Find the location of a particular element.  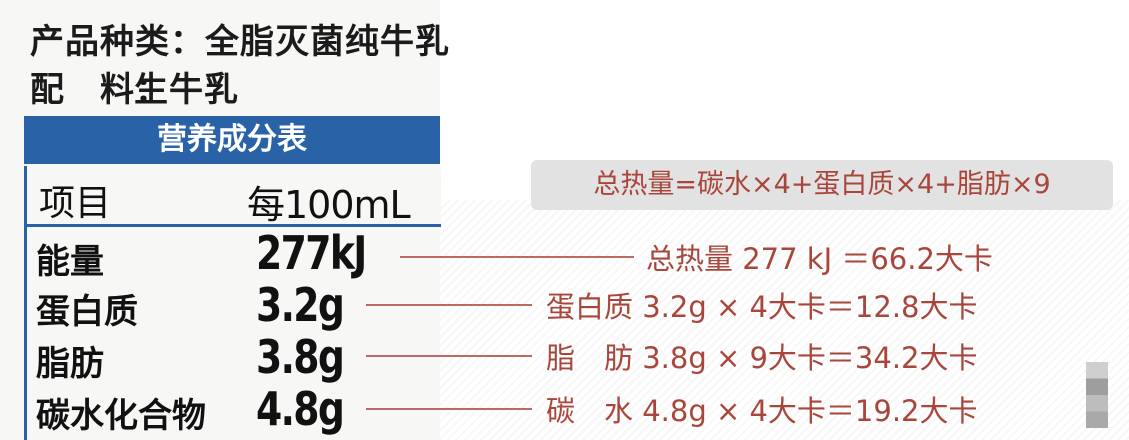

column-item: 项目 is located at coordinates (75, 203).